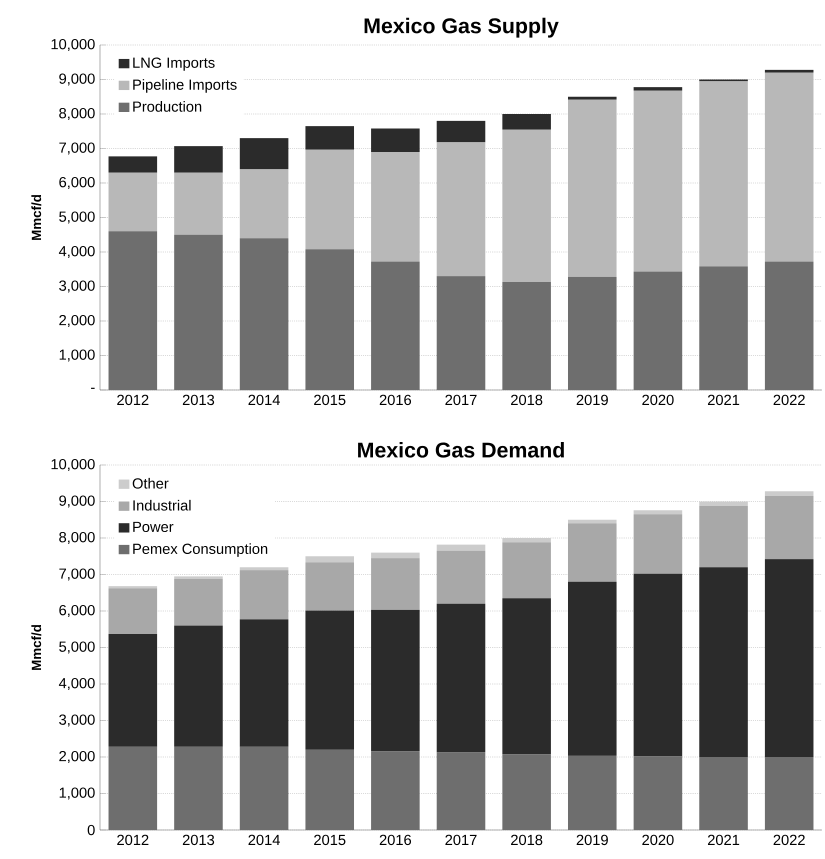 The image size is (825, 859). I want to click on legend-label: Production, so click(167, 106).